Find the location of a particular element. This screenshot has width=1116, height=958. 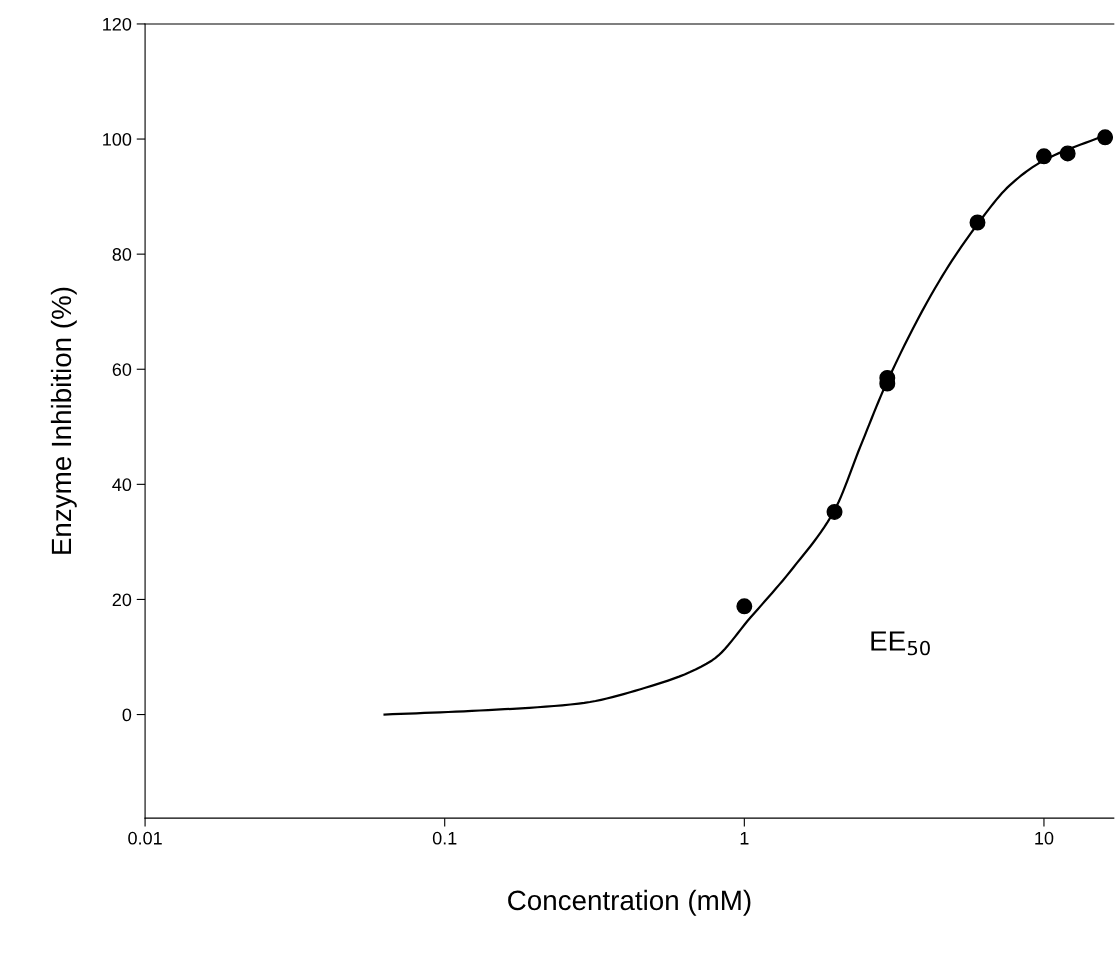

x-tick-label: 10 is located at coordinates (1044, 838).